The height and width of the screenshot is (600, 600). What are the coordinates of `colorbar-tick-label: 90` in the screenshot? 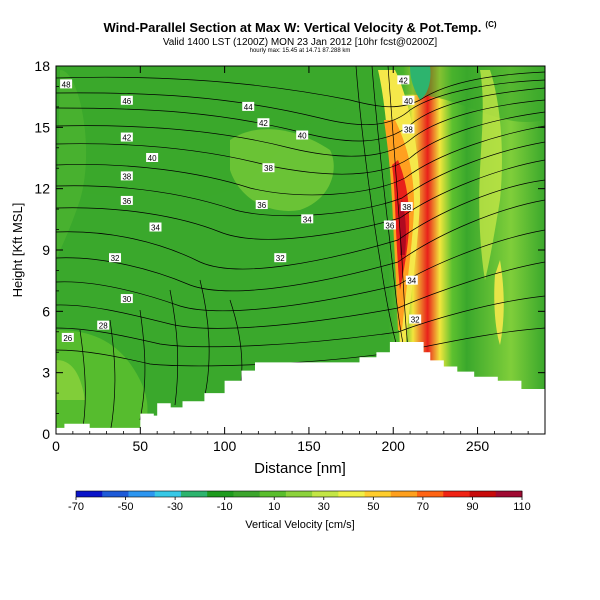 It's located at (472, 507).